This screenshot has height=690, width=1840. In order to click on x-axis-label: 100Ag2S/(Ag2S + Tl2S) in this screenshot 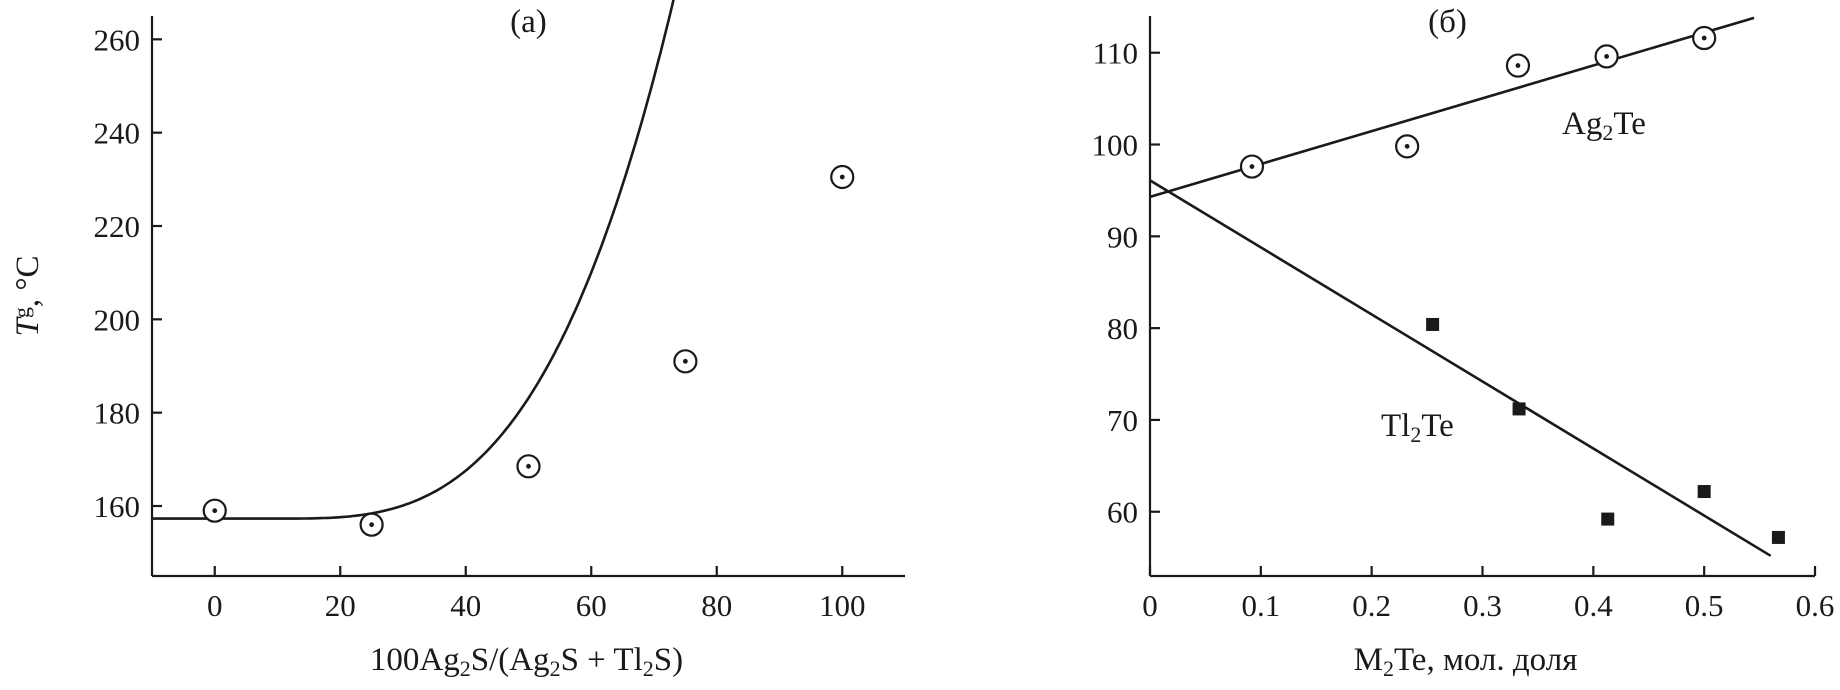, I will do `click(526, 661)`.